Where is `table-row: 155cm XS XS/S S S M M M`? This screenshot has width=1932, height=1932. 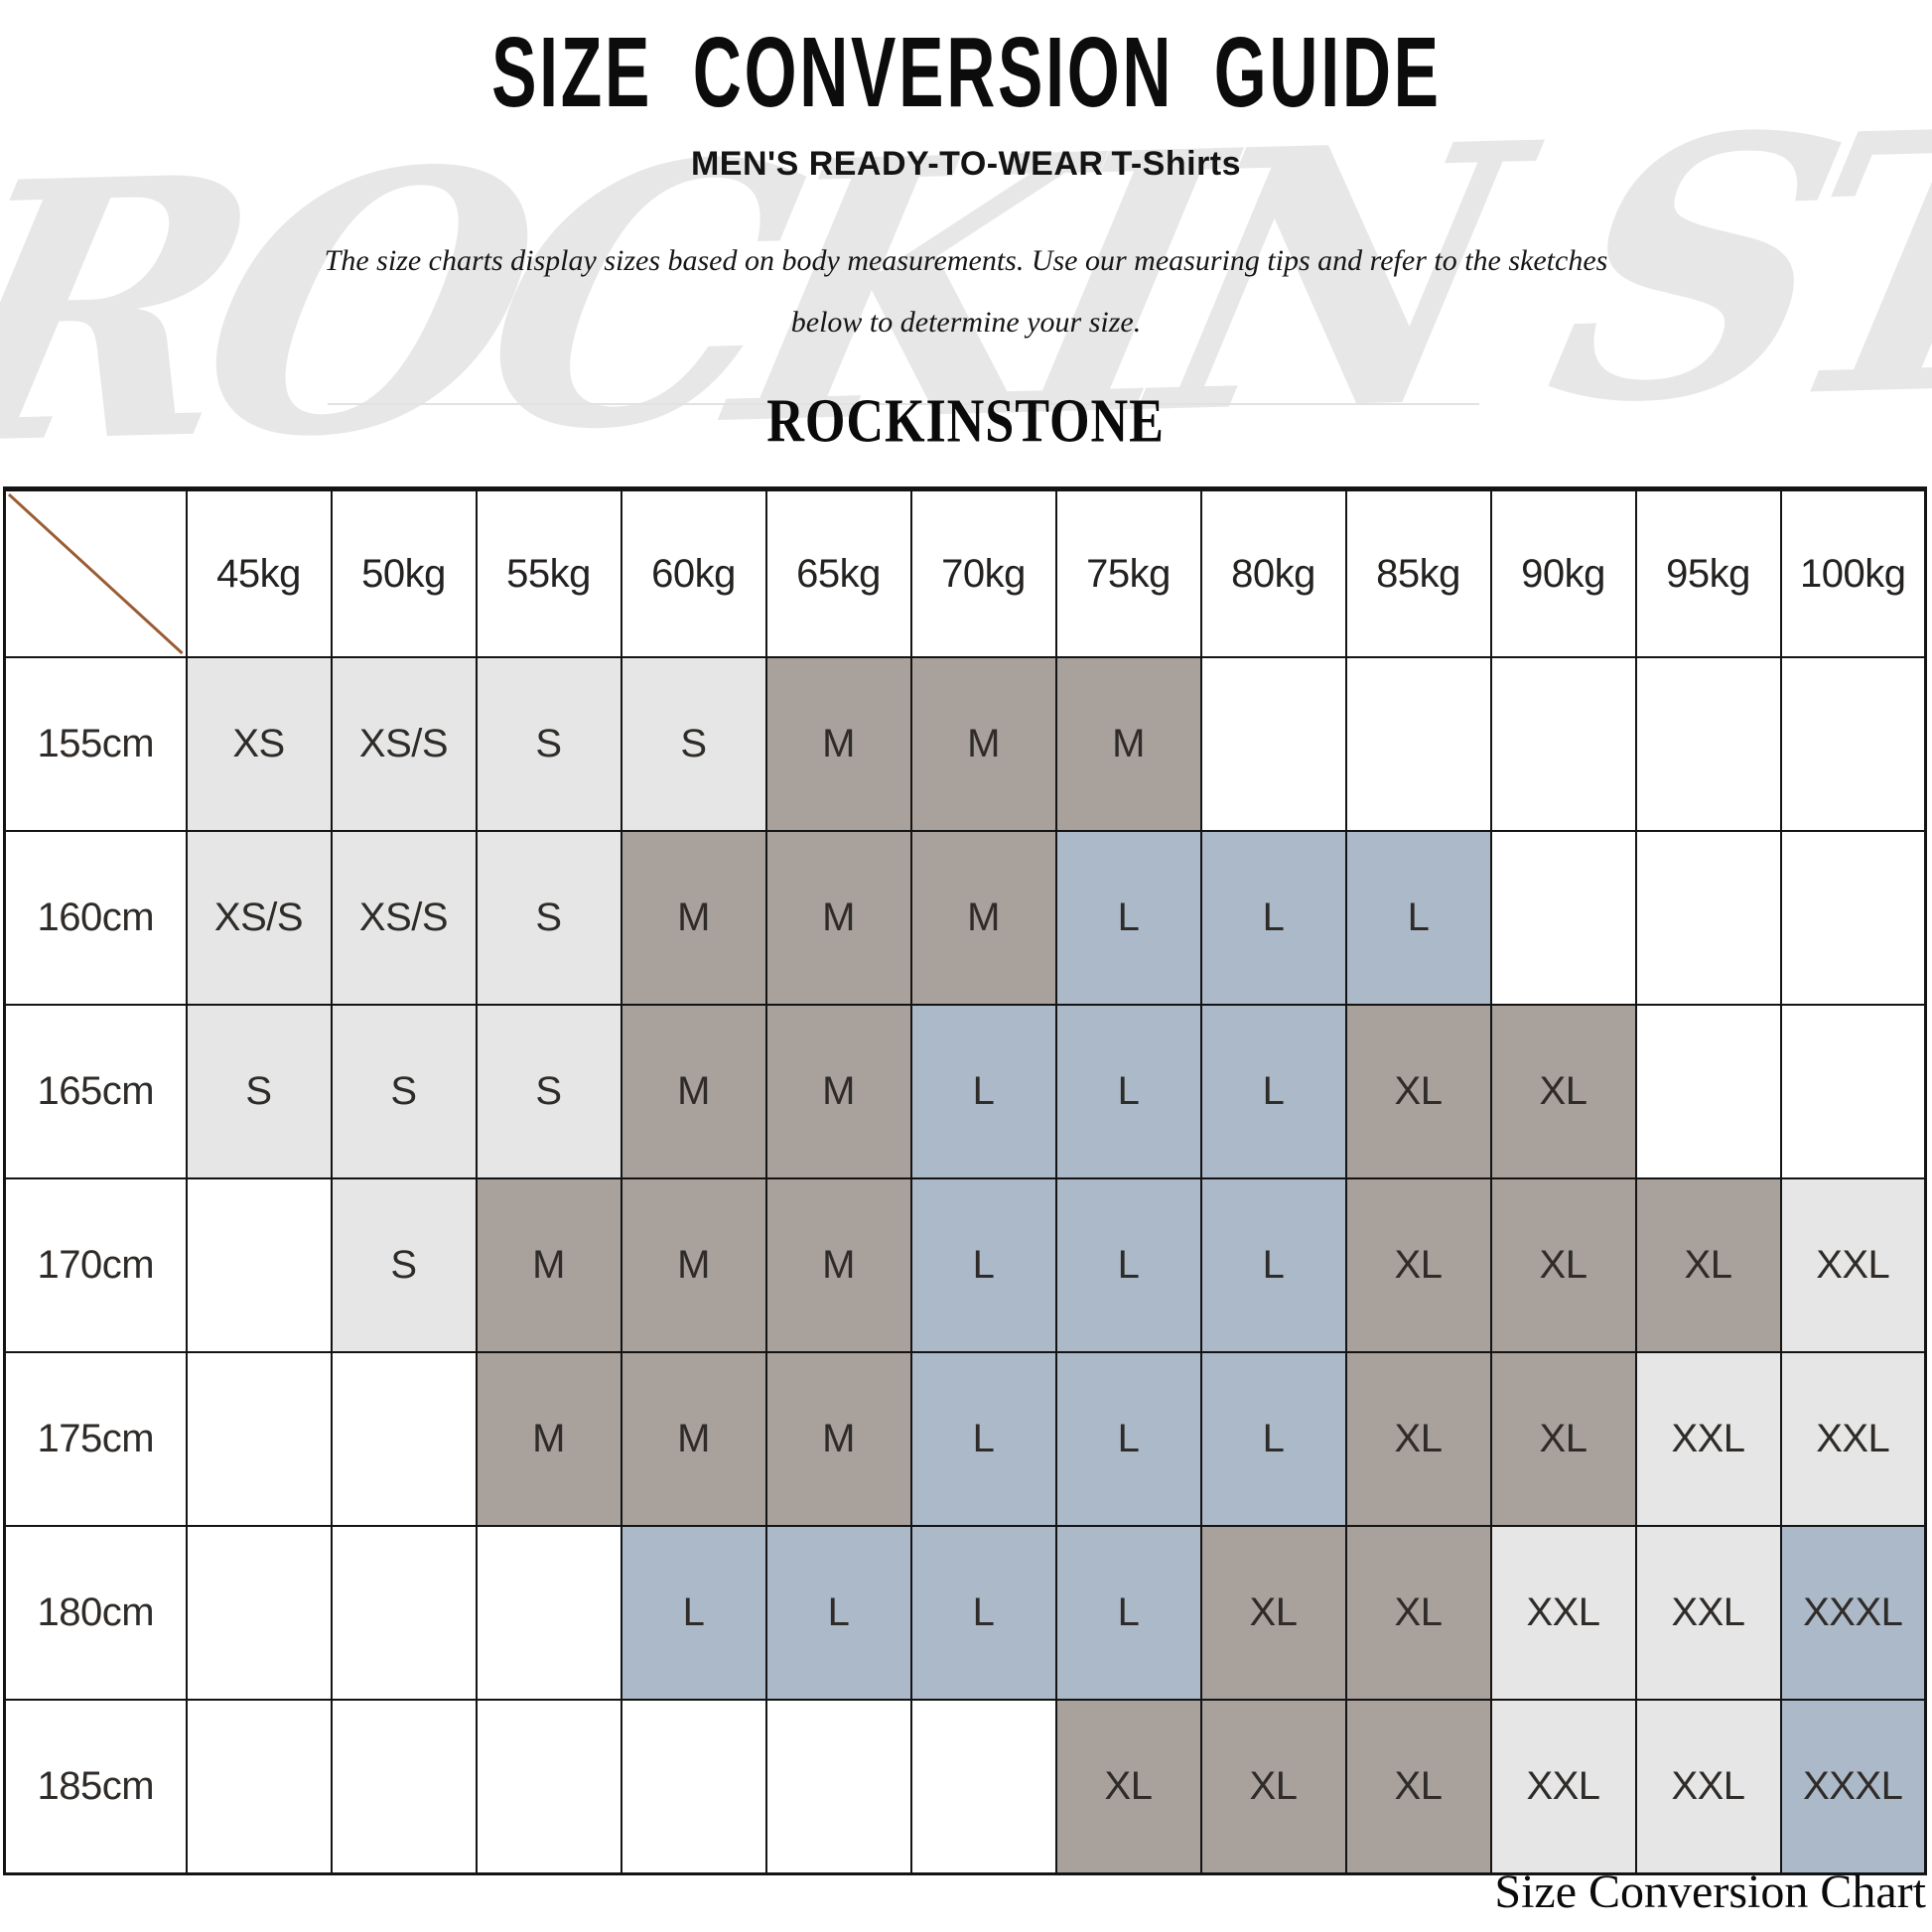 table-row: 155cm XS XS/S S S M M M is located at coordinates (965, 744).